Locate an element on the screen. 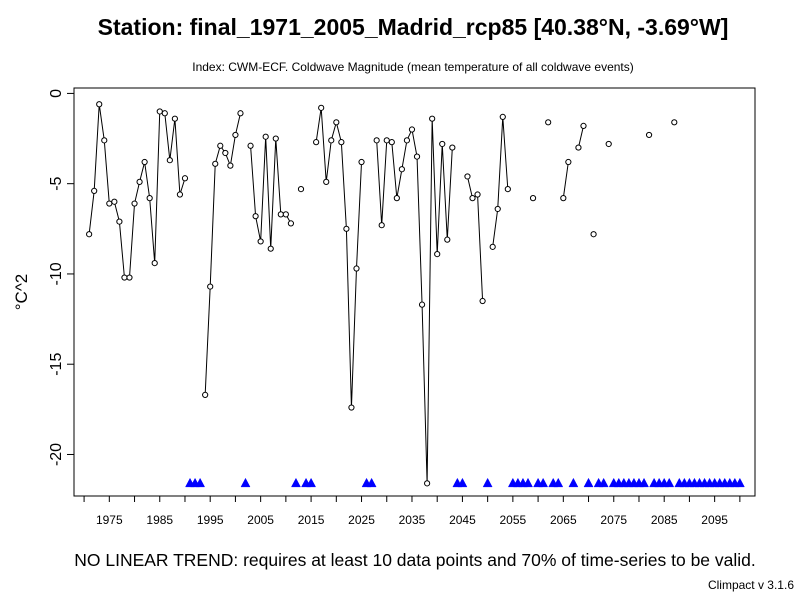 The width and height of the screenshot is (800, 600). x-tick-label: 1985 is located at coordinates (159, 520).